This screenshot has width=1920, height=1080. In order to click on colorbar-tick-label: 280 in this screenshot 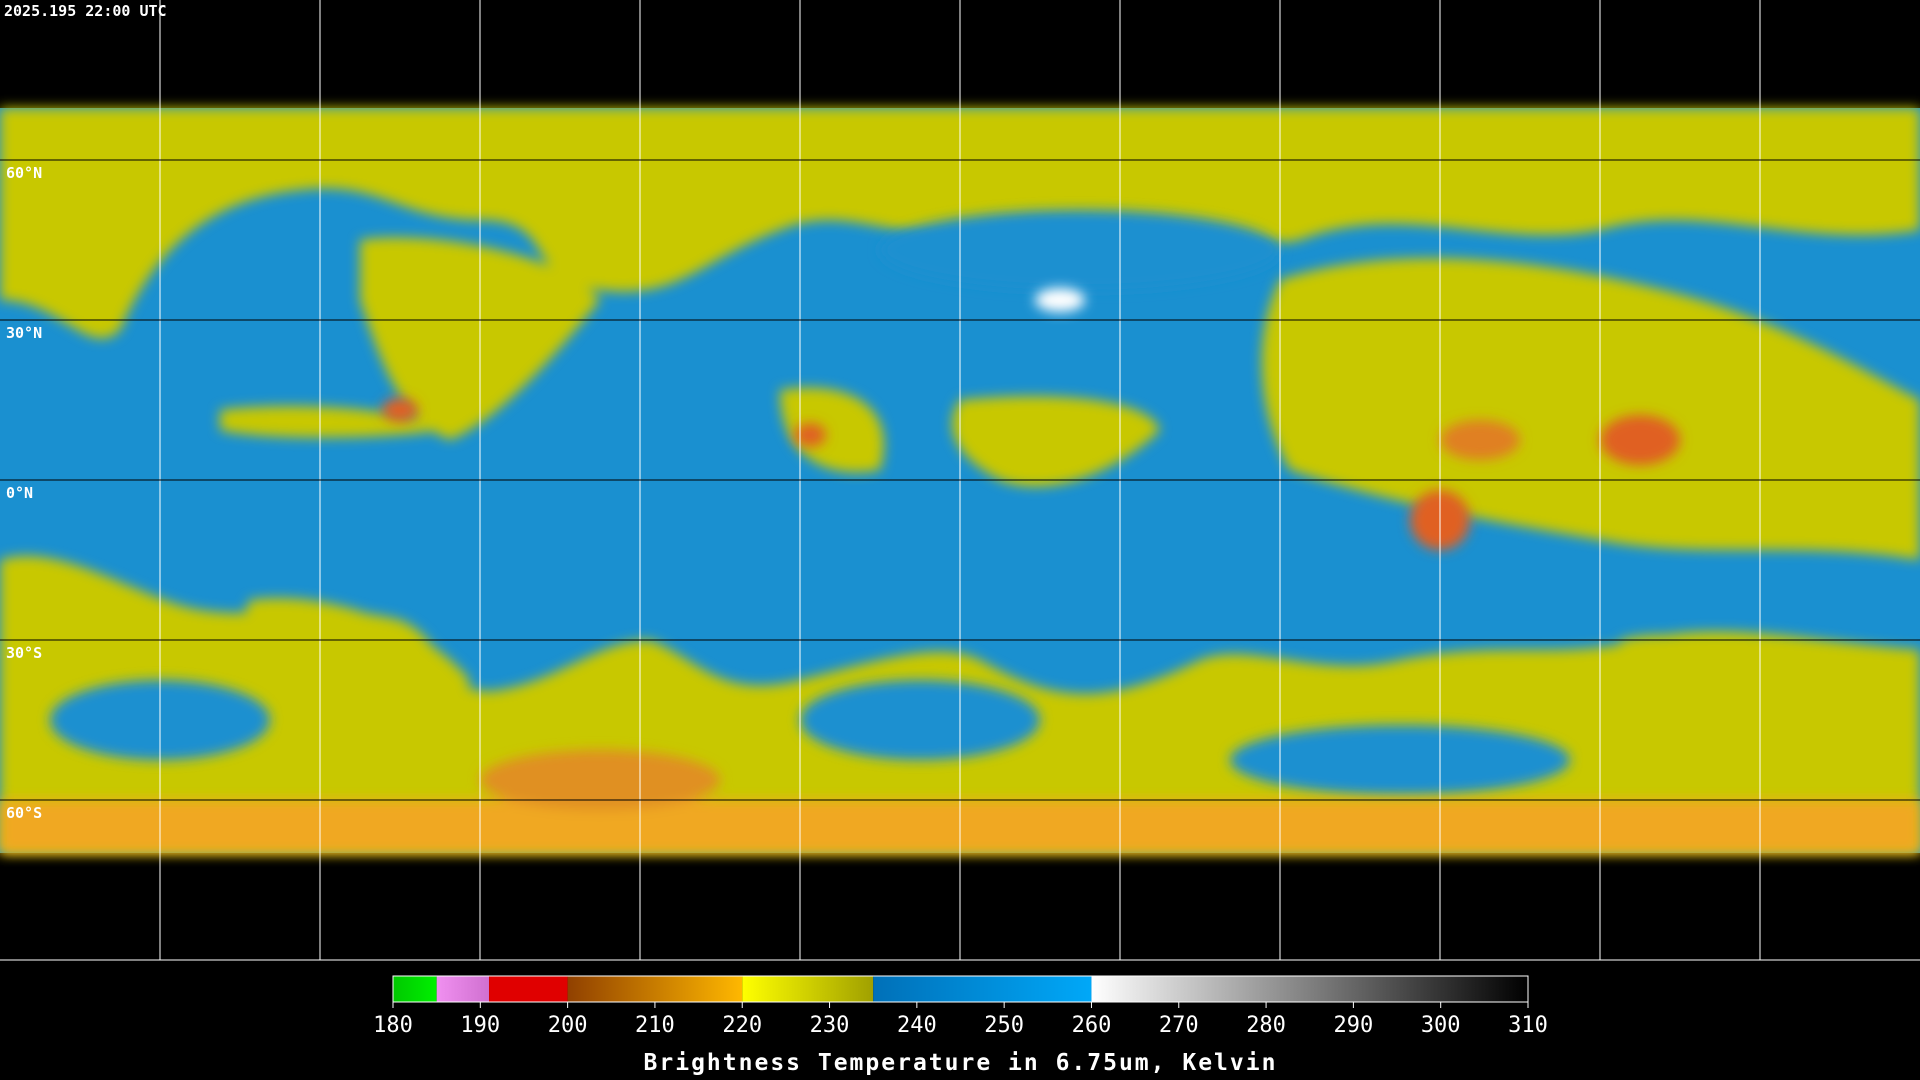, I will do `click(1266, 1025)`.